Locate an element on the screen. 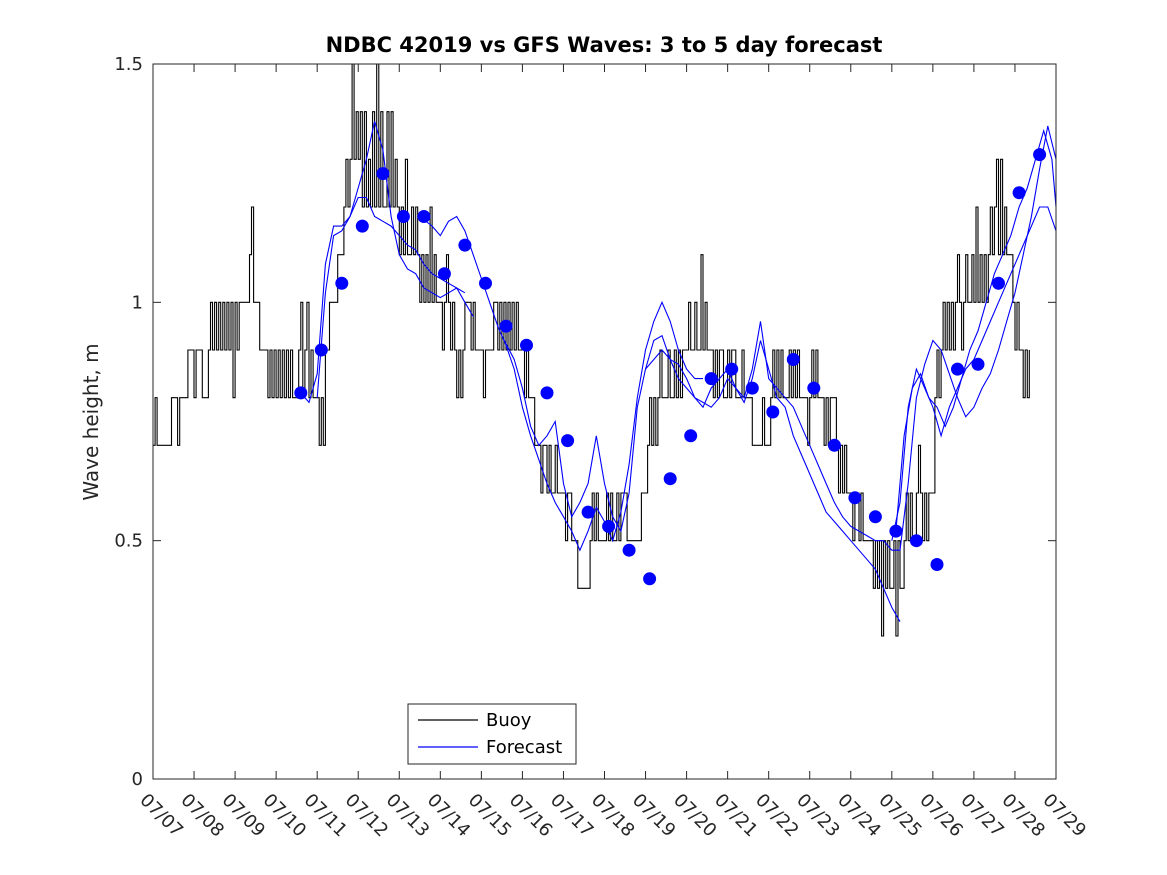 The height and width of the screenshot is (875, 1167). y-tick-label-1: 0.5 is located at coordinates (128, 541).